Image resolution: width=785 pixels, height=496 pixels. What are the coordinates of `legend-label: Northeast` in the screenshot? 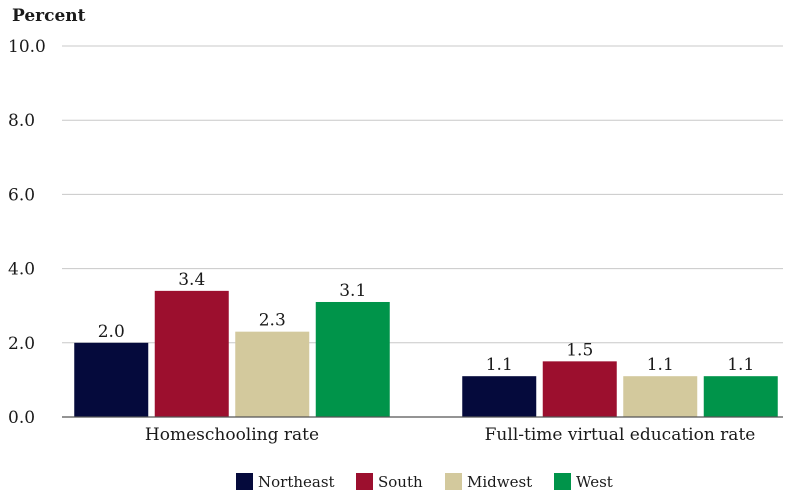 It's located at (296, 482).